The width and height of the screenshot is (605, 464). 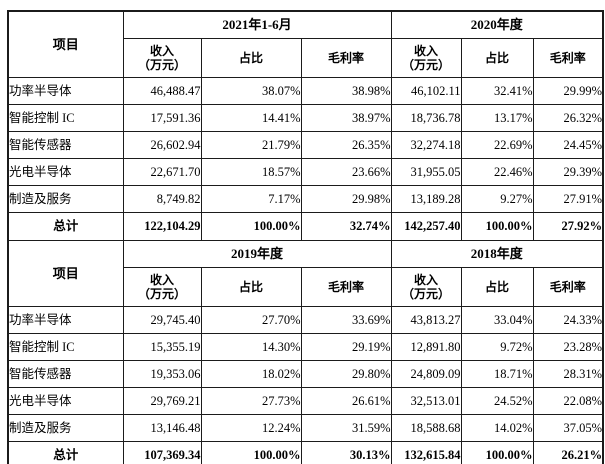 I want to click on value-cell: 38.98%, so click(x=346, y=91).